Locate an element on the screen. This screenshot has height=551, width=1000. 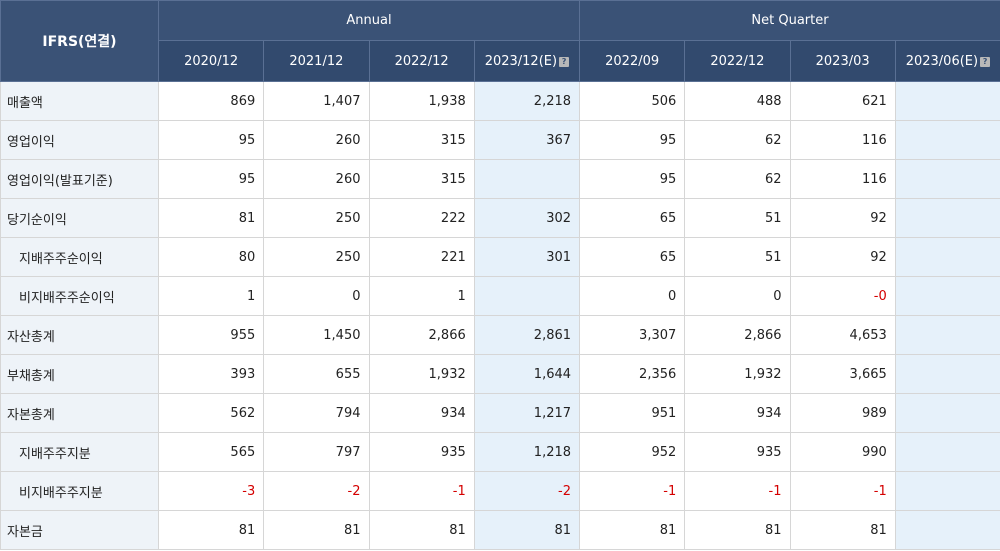
table-row: 매출액 869 1,407 1,938 2,218 506 488 621 is located at coordinates (500, 101).